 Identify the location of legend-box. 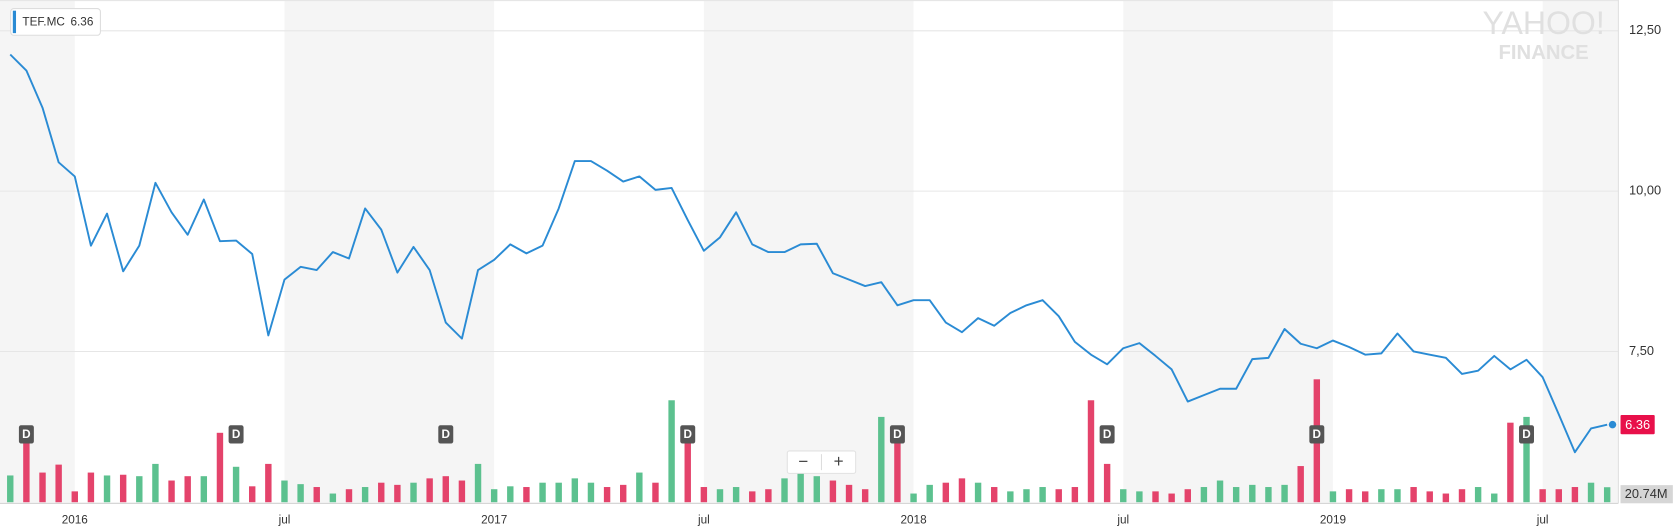
(55, 22).